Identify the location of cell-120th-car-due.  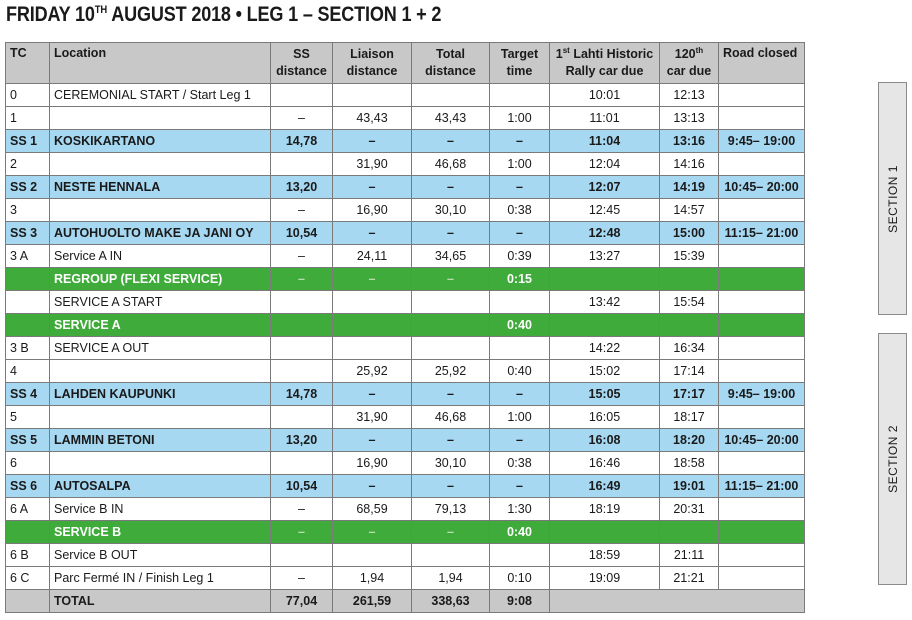
(689, 279).